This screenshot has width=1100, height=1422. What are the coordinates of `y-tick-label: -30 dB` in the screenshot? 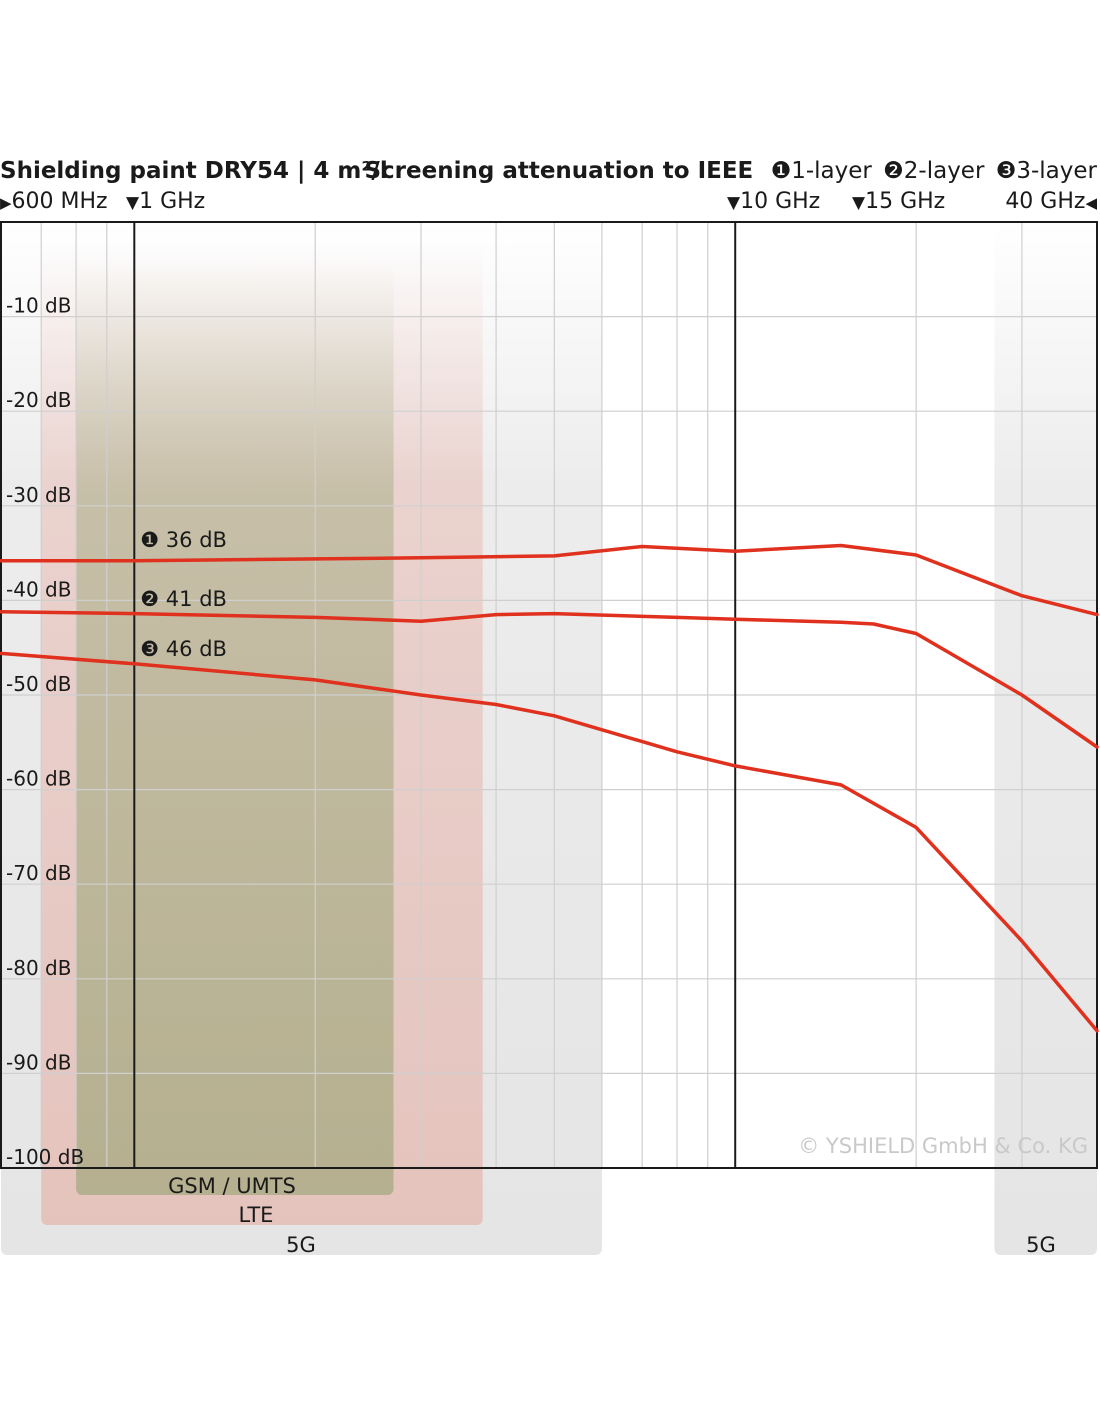 It's located at (38, 495).